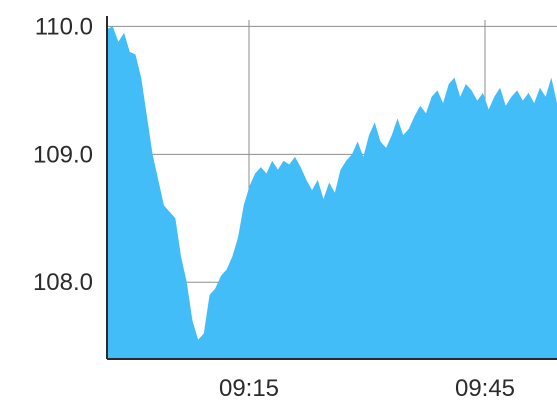 The width and height of the screenshot is (557, 406). What do you see at coordinates (64, 26) in the screenshot?
I see `y-tick-label: 110.0` at bounding box center [64, 26].